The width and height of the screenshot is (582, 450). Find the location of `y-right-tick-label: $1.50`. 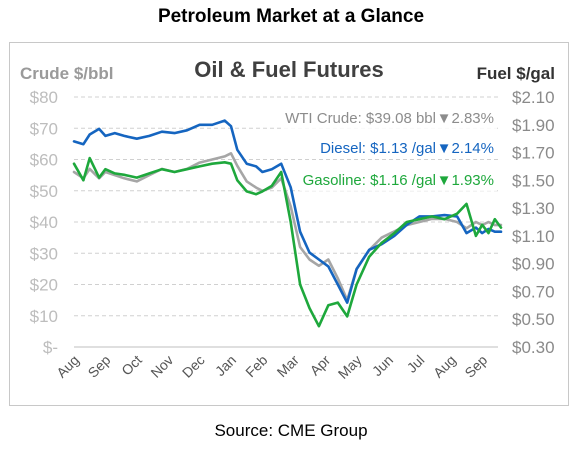

y-right-tick-label: $1.50 is located at coordinates (533, 180).